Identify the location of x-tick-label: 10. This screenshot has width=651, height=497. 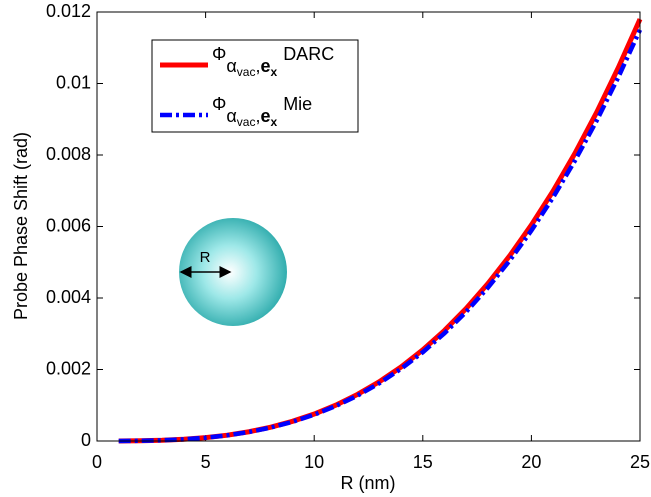
(314, 462).